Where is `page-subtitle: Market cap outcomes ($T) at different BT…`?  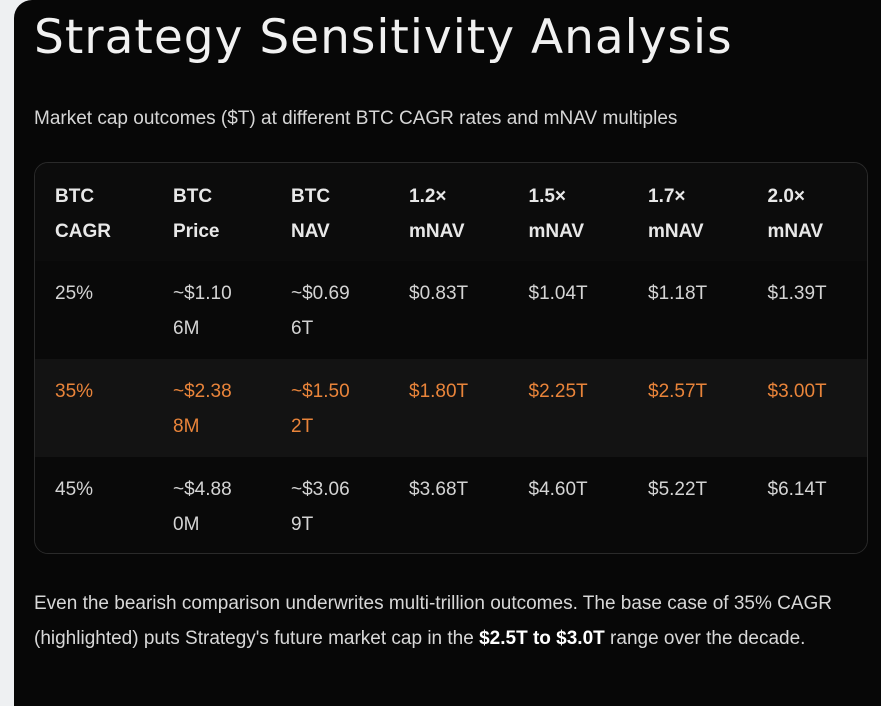
page-subtitle: Market cap outcomes ($T) at different BT… is located at coordinates (356, 118).